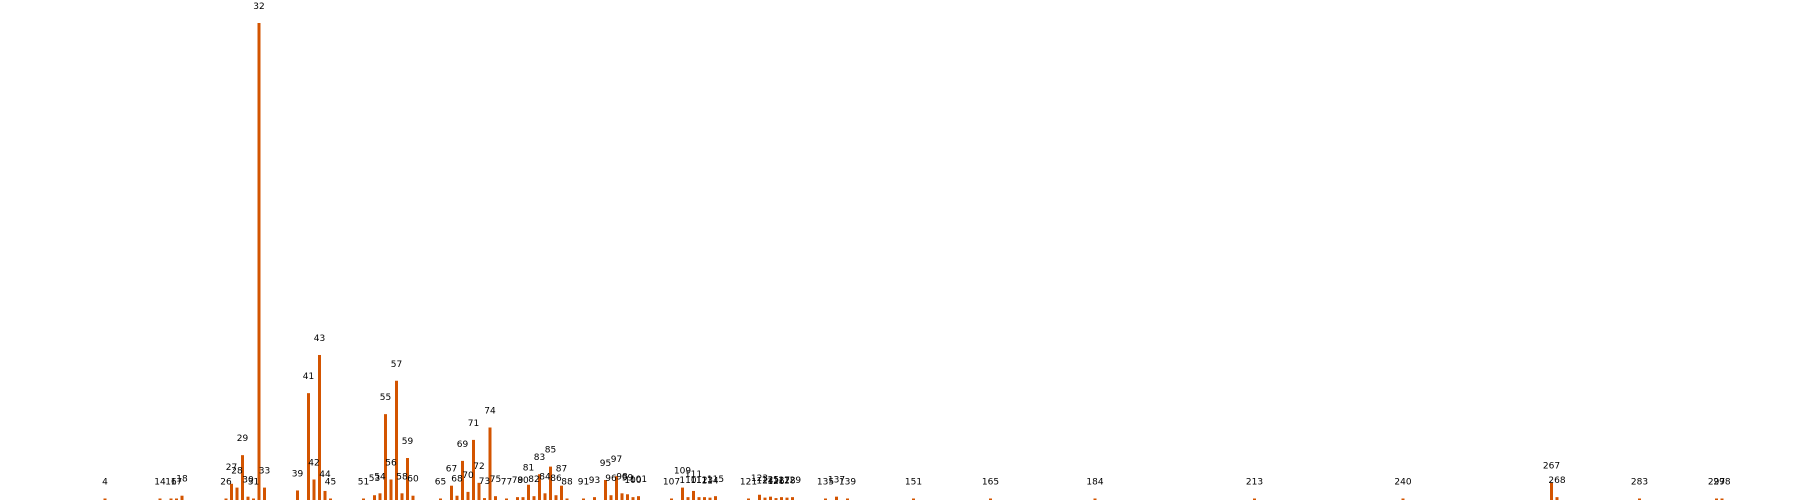 The image size is (1800, 500). Describe the element at coordinates (298, 474) in the screenshot. I see `bar-label-39: 39` at that location.